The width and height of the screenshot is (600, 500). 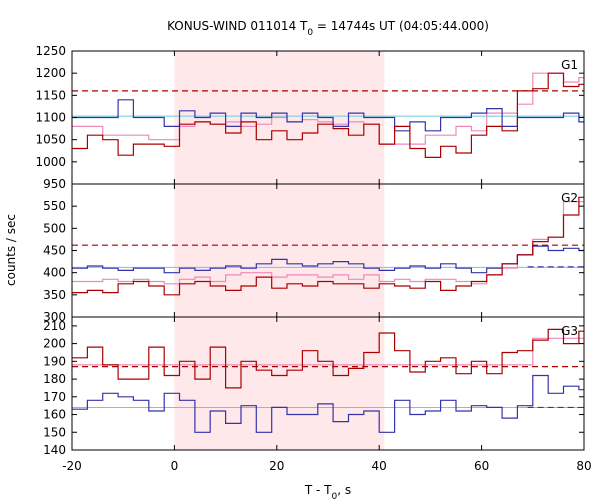 What do you see at coordinates (54, 450) in the screenshot?
I see `panel-g3-y-tick-label: 140` at bounding box center [54, 450].